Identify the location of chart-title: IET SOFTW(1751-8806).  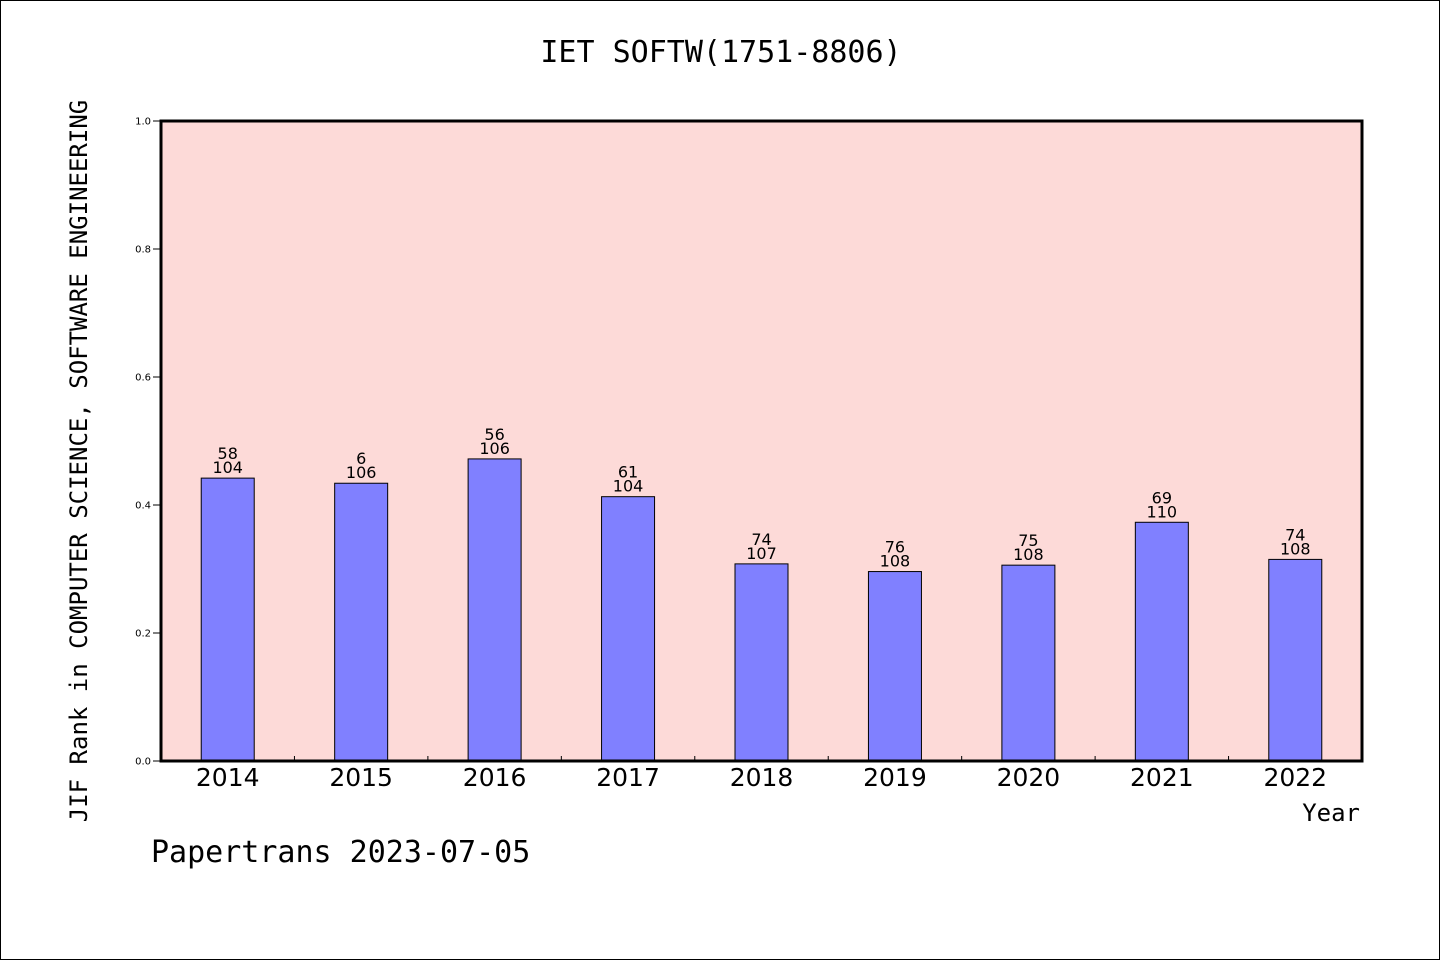
(721, 52).